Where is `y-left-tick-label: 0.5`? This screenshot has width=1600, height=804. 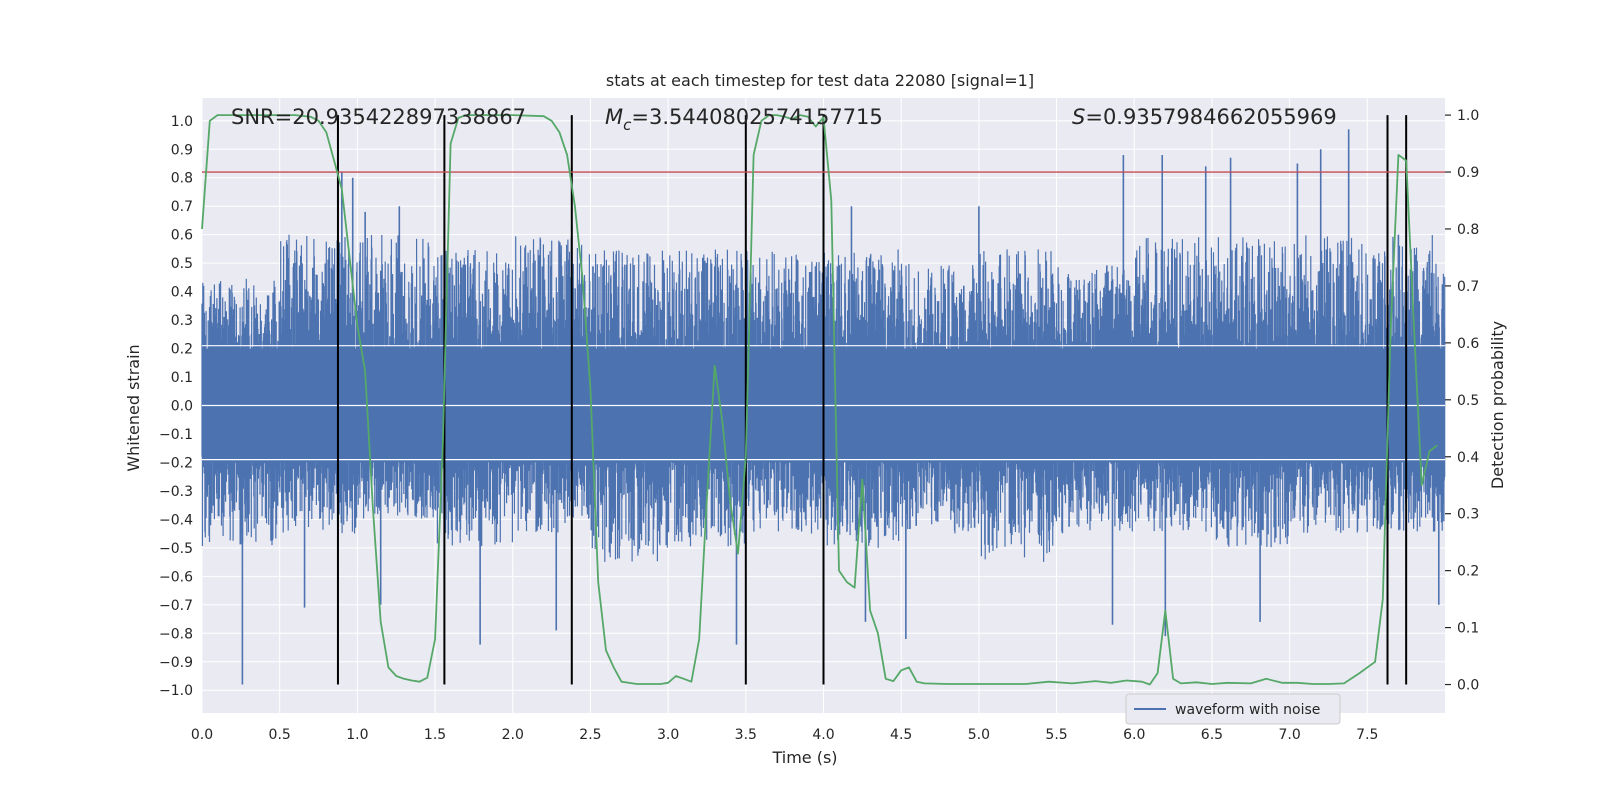 y-left-tick-label: 0.5 is located at coordinates (182, 264).